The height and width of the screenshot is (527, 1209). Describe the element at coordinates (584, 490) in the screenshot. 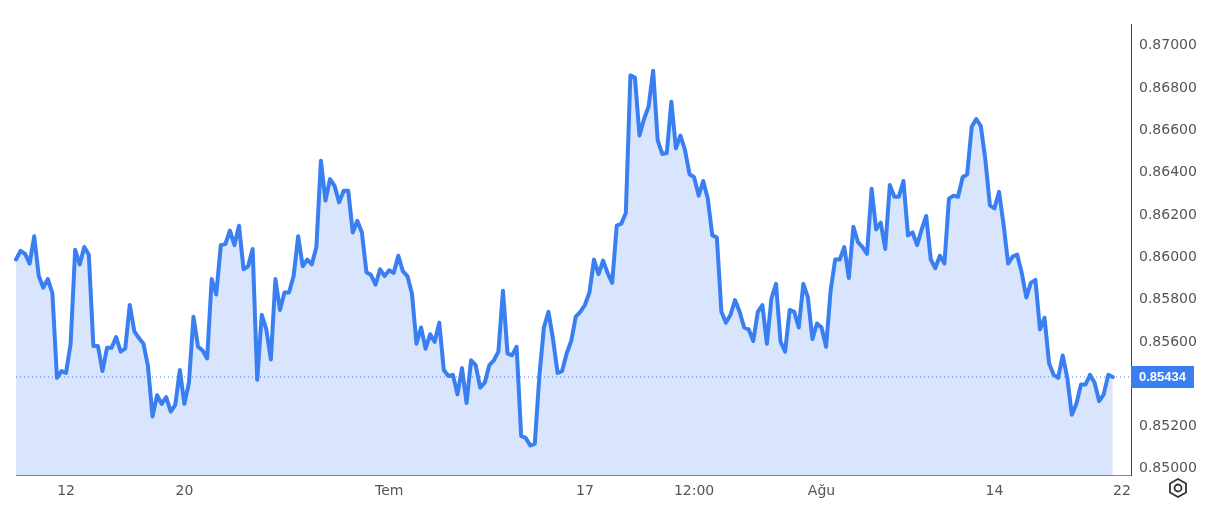

I see `x-tick-label: 17` at that location.